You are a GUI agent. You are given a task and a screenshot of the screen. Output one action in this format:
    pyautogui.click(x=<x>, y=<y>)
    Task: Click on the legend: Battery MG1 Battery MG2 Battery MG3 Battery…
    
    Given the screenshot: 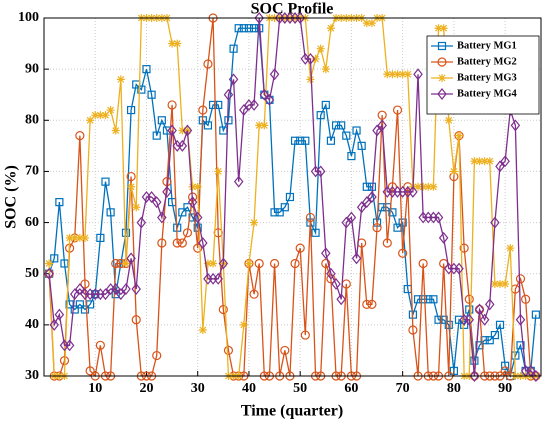 What is the action you would take?
    pyautogui.click(x=483, y=75)
    